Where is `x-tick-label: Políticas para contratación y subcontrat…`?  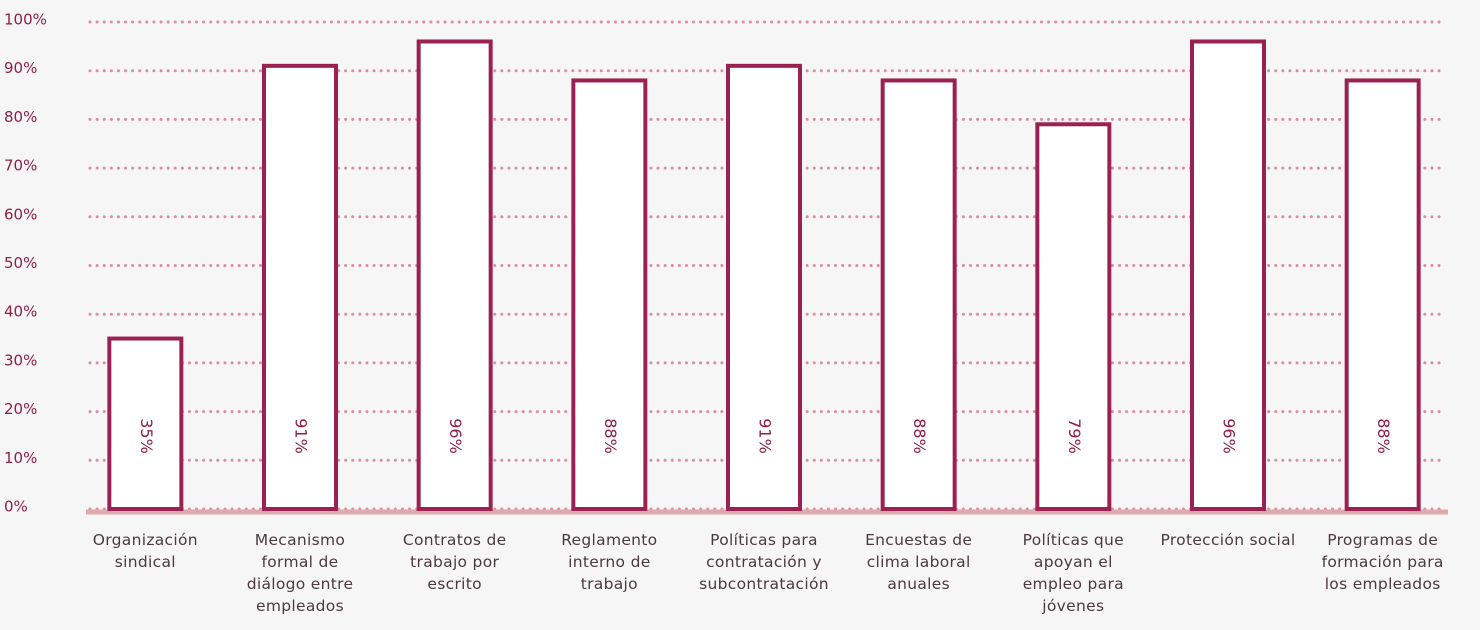 x-tick-label: Políticas para contratación y subcontrat… is located at coordinates (764, 562).